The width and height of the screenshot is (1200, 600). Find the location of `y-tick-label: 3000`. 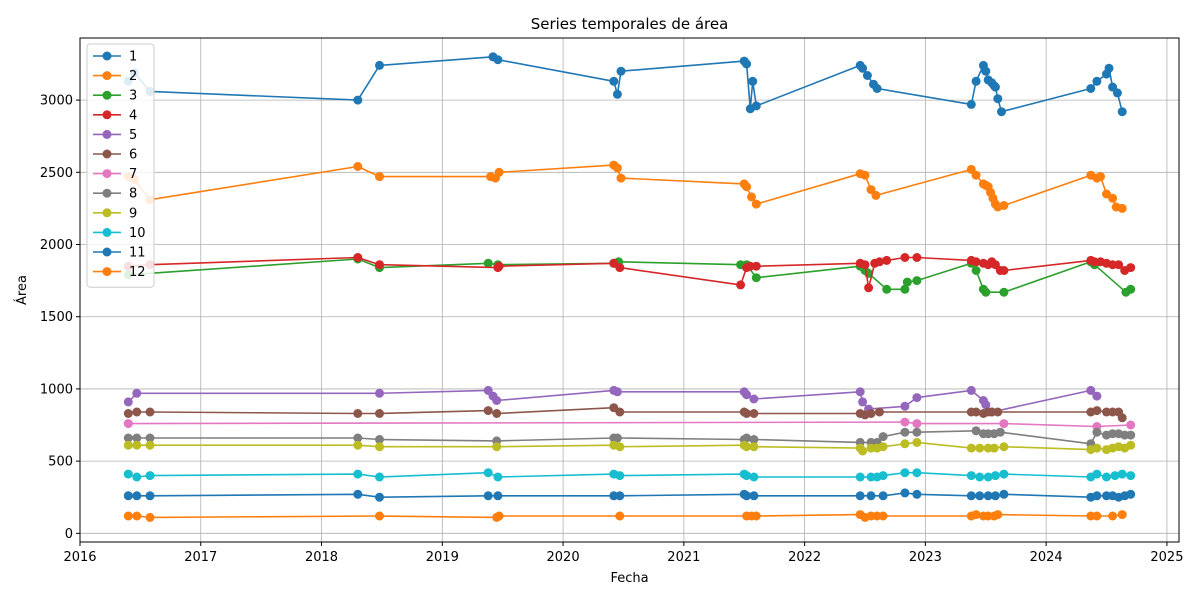

y-tick-label: 3000 is located at coordinates (56, 101).